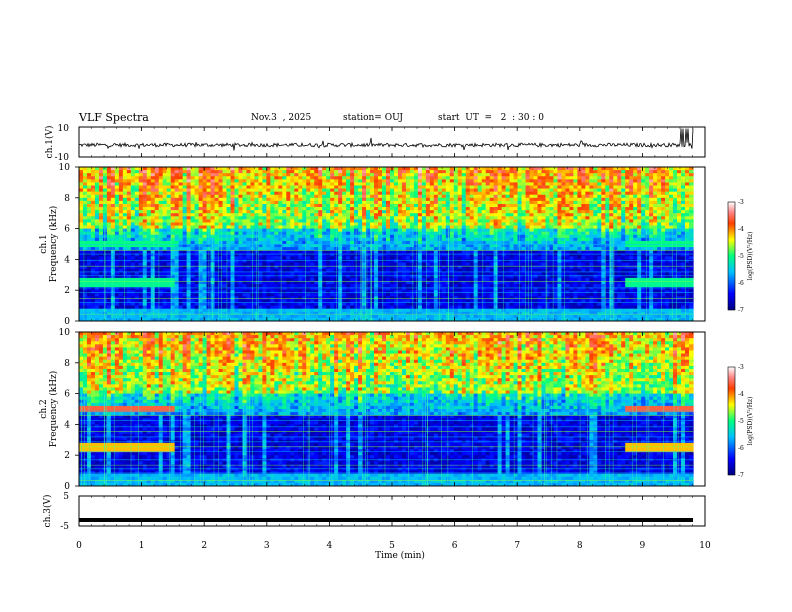  What do you see at coordinates (47, 511) in the screenshot?
I see `ylabel-ch3: ch.3(V)` at bounding box center [47, 511].